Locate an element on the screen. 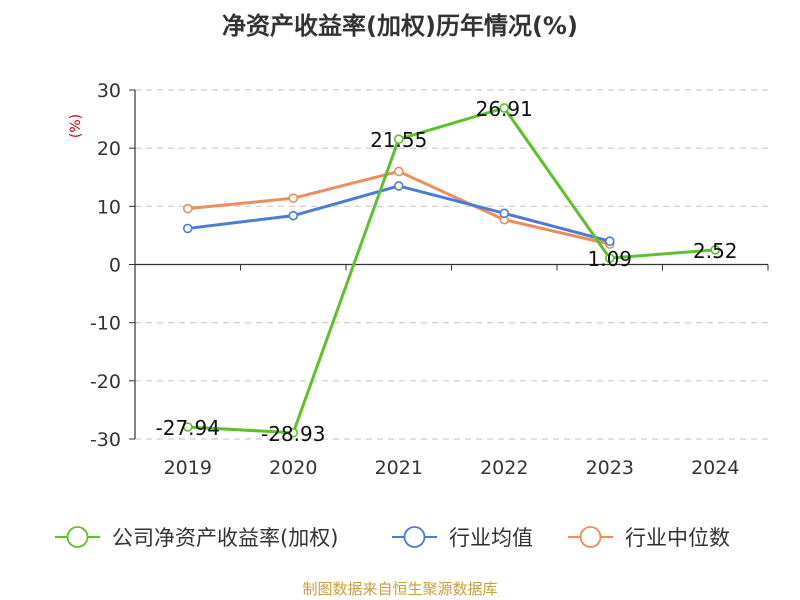 Image resolution: width=800 pixels, height=600 pixels. legend-label: 公司净资产收益率(加权) is located at coordinates (225, 538).